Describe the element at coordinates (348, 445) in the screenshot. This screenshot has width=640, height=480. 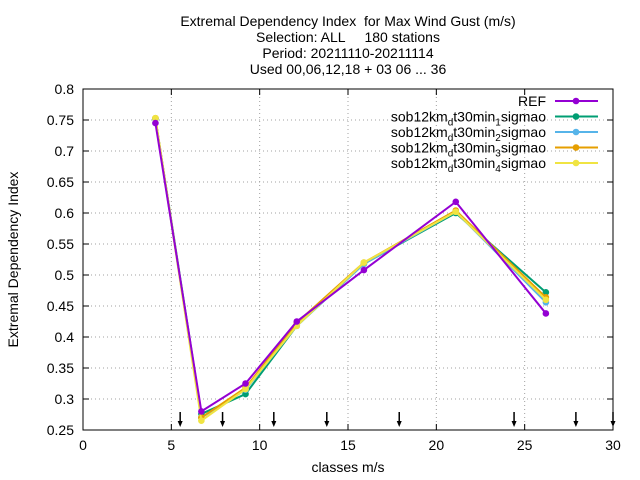
I see `x-tick-label: 15` at that location.